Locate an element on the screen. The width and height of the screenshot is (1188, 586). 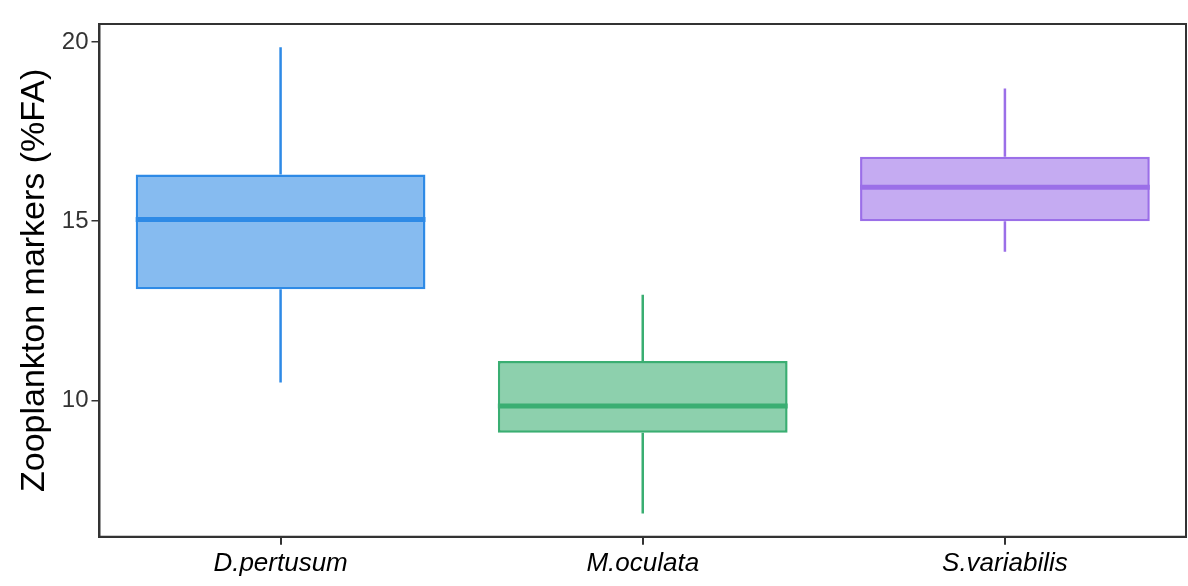
y-tick-label: 15 is located at coordinates (75, 219).